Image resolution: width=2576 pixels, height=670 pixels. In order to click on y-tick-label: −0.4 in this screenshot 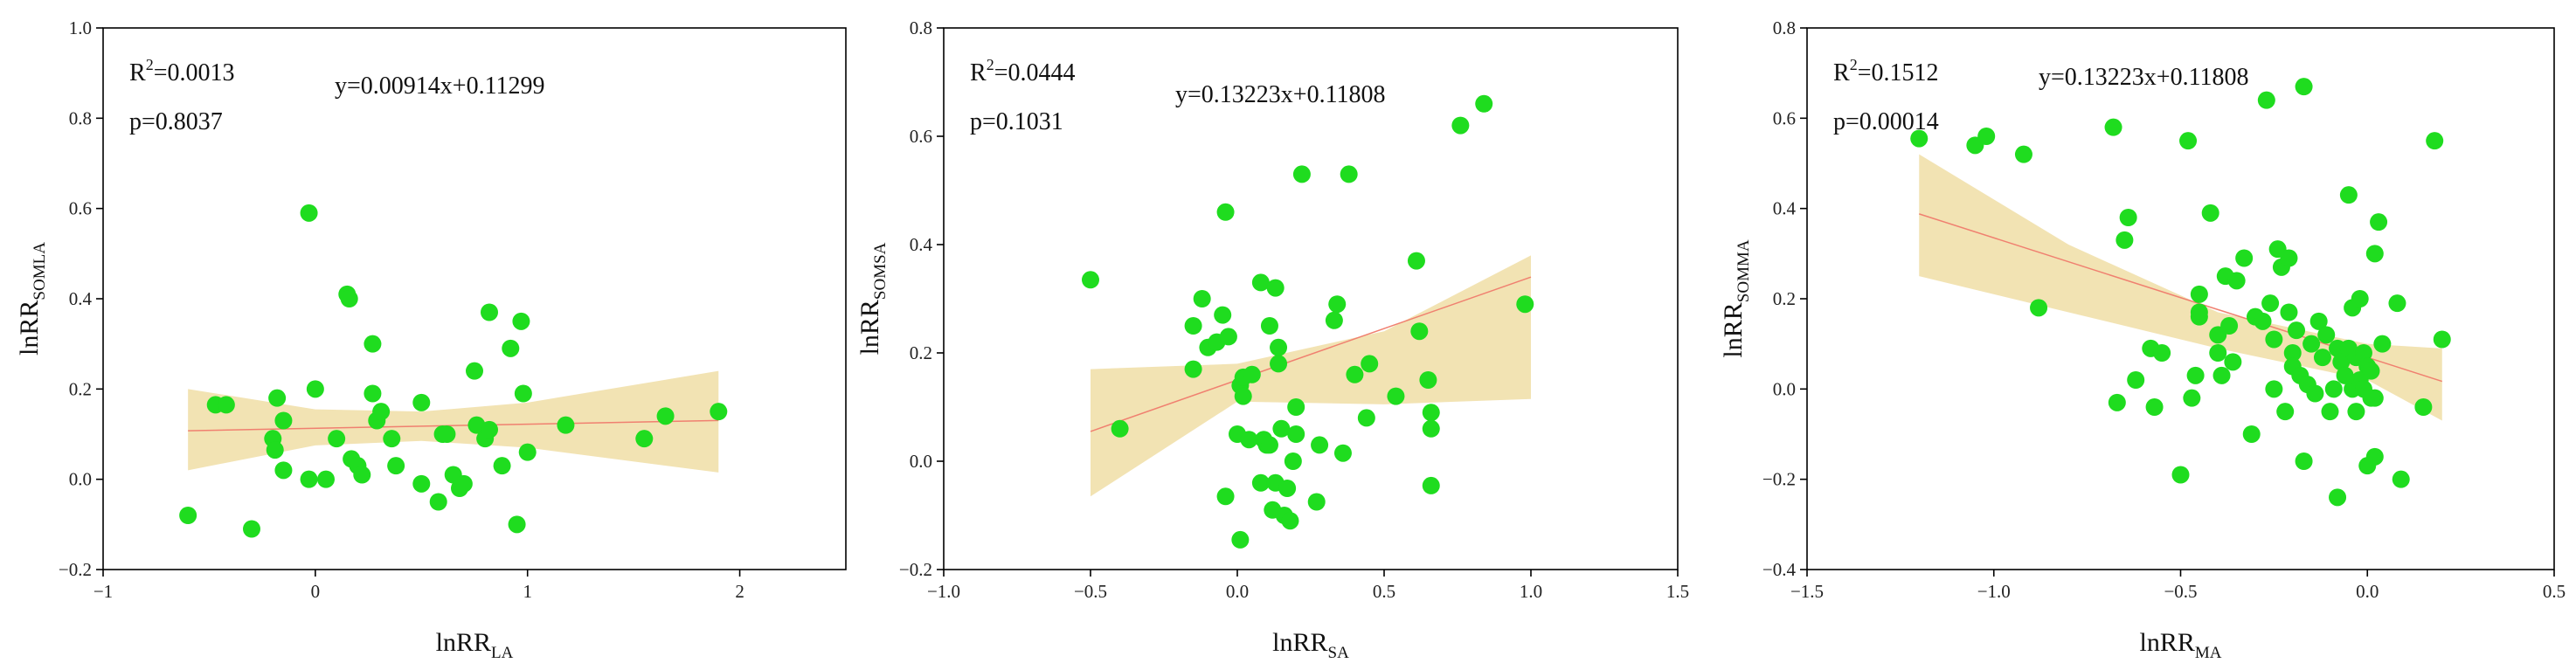, I will do `click(1779, 570)`.